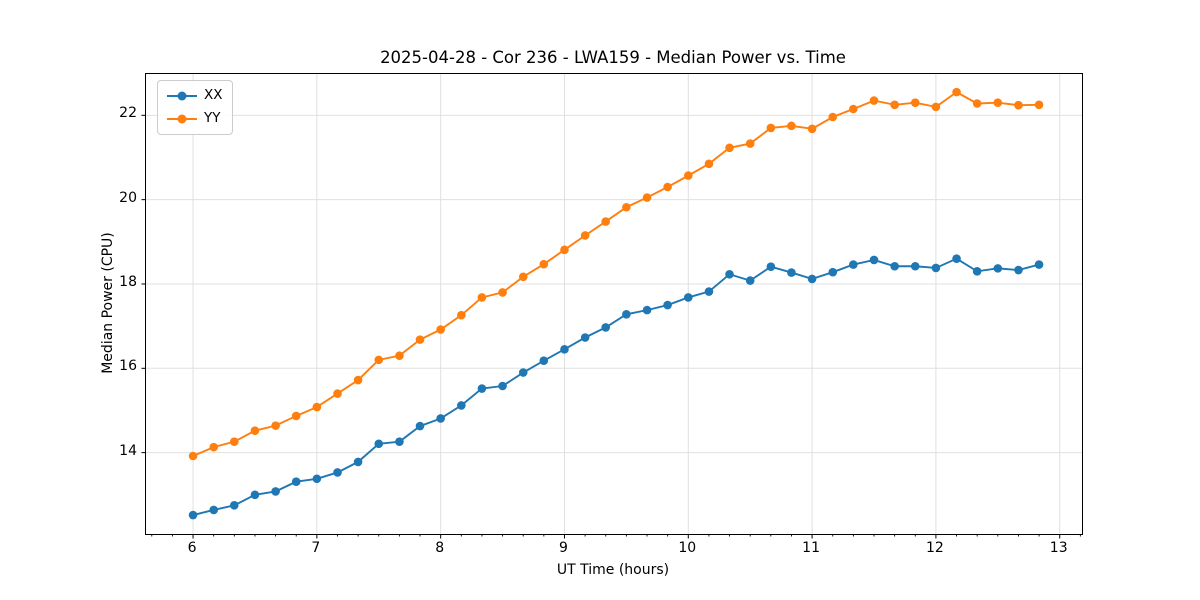  I want to click on x-tick-label: 7, so click(316, 548).